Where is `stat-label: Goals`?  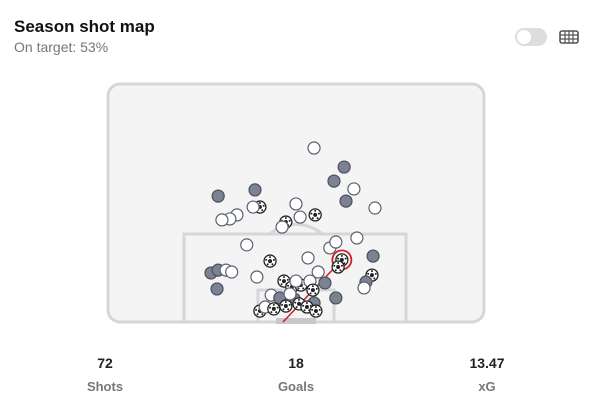
stat-label: Goals is located at coordinates (296, 386).